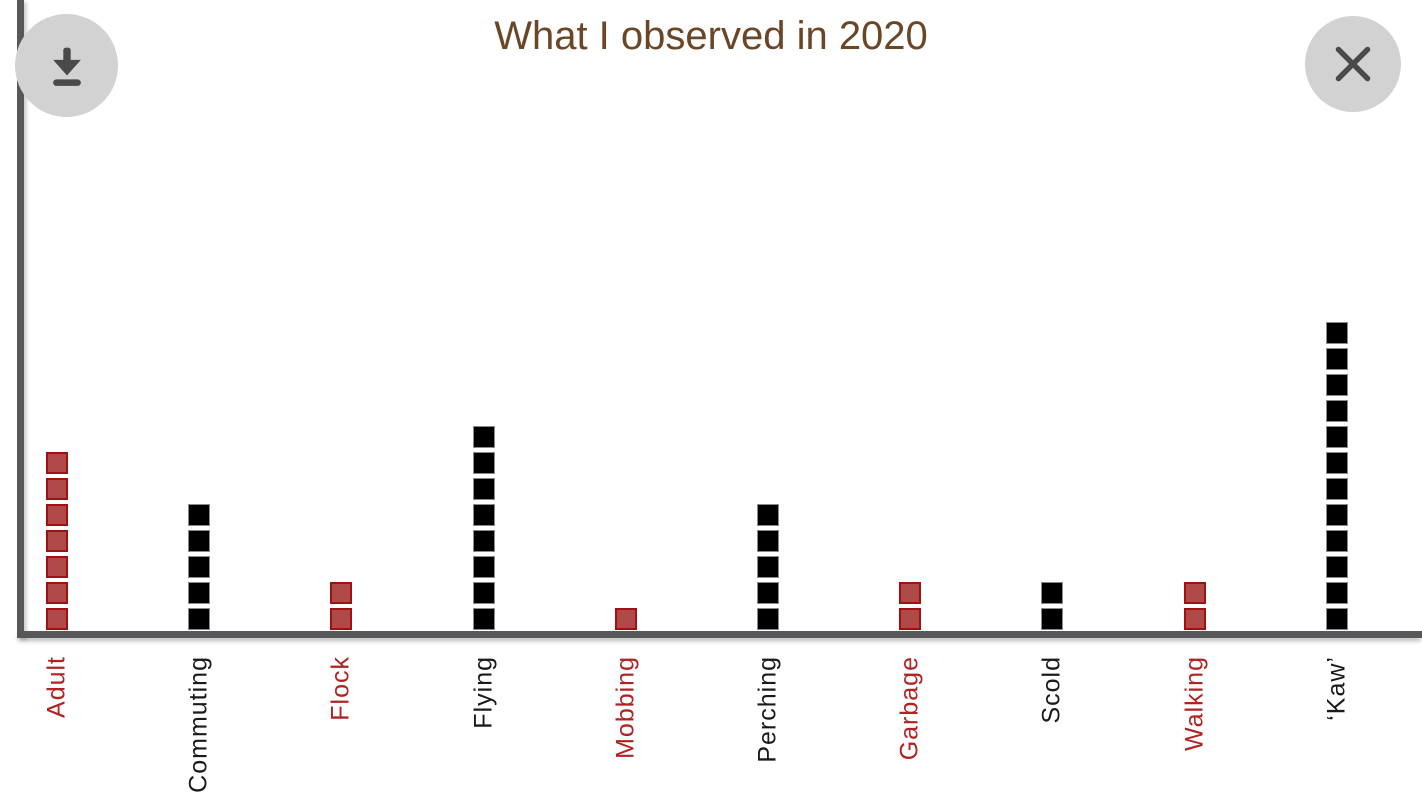 Image resolution: width=1422 pixels, height=800 pixels. Describe the element at coordinates (1336, 688) in the screenshot. I see `x-tick-label: ‘Kaw’` at that location.